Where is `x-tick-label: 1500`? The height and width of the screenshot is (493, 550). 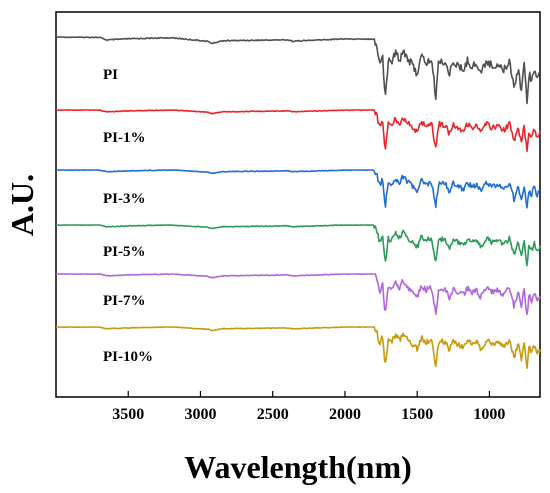 x-tick-label: 1500 is located at coordinates (417, 414).